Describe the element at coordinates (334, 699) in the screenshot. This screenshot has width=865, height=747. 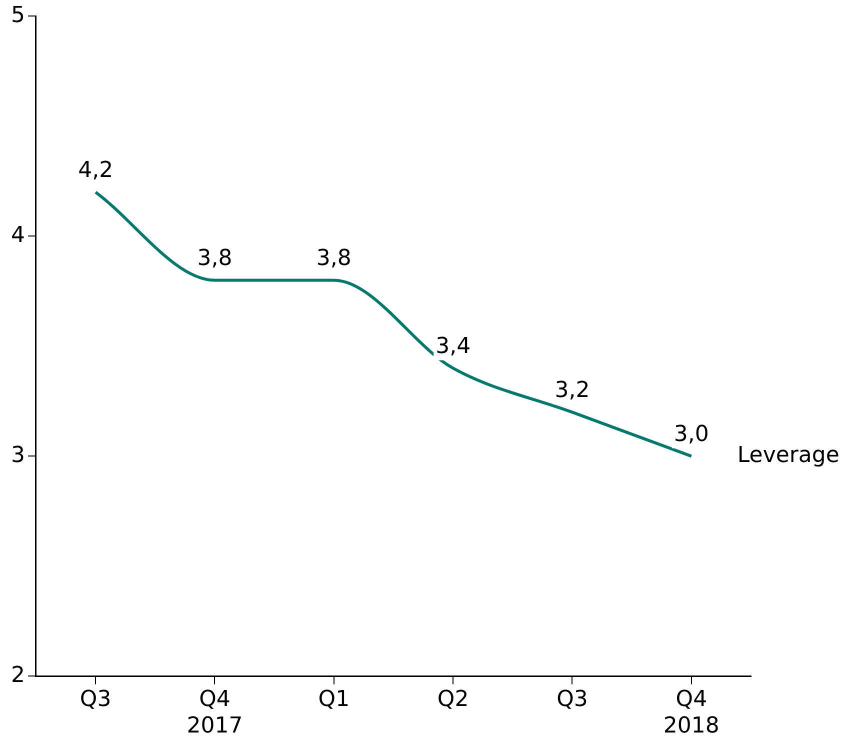
I see `x-tick-label: Q1` at that location.